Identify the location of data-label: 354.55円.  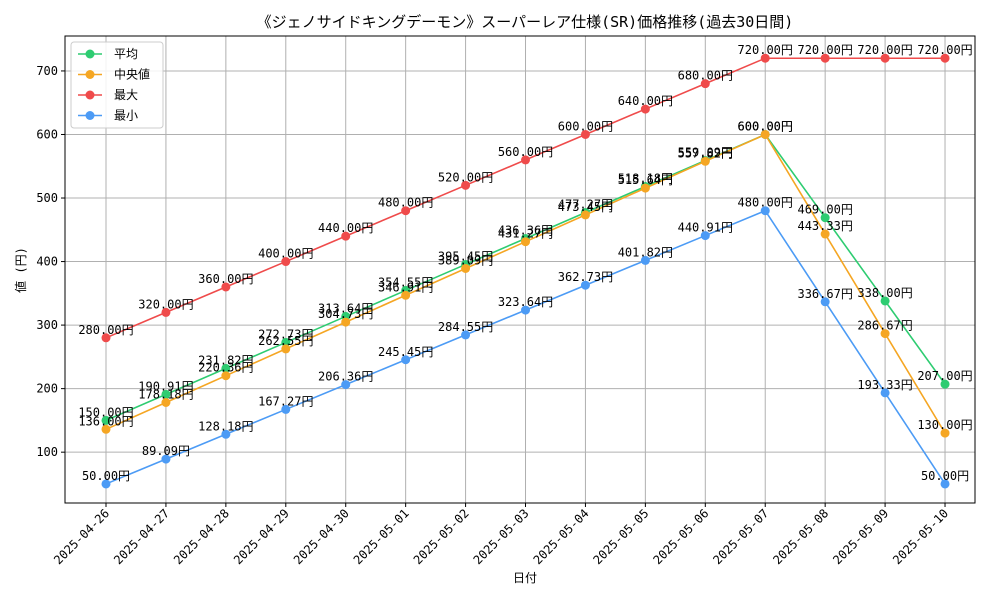
(405, 282).